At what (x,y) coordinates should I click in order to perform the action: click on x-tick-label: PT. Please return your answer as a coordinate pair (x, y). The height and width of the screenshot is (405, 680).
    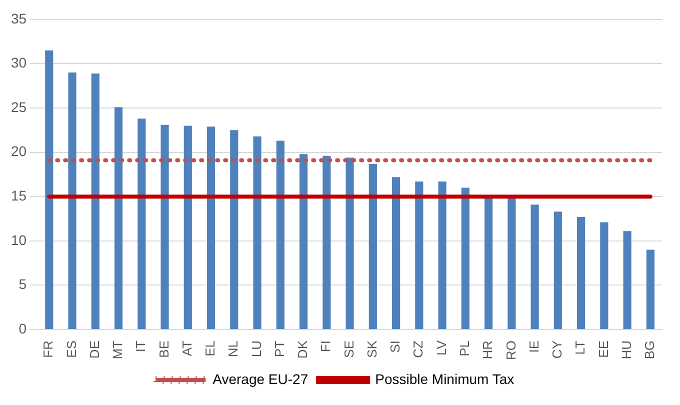
    Looking at the image, I should click on (279, 349).